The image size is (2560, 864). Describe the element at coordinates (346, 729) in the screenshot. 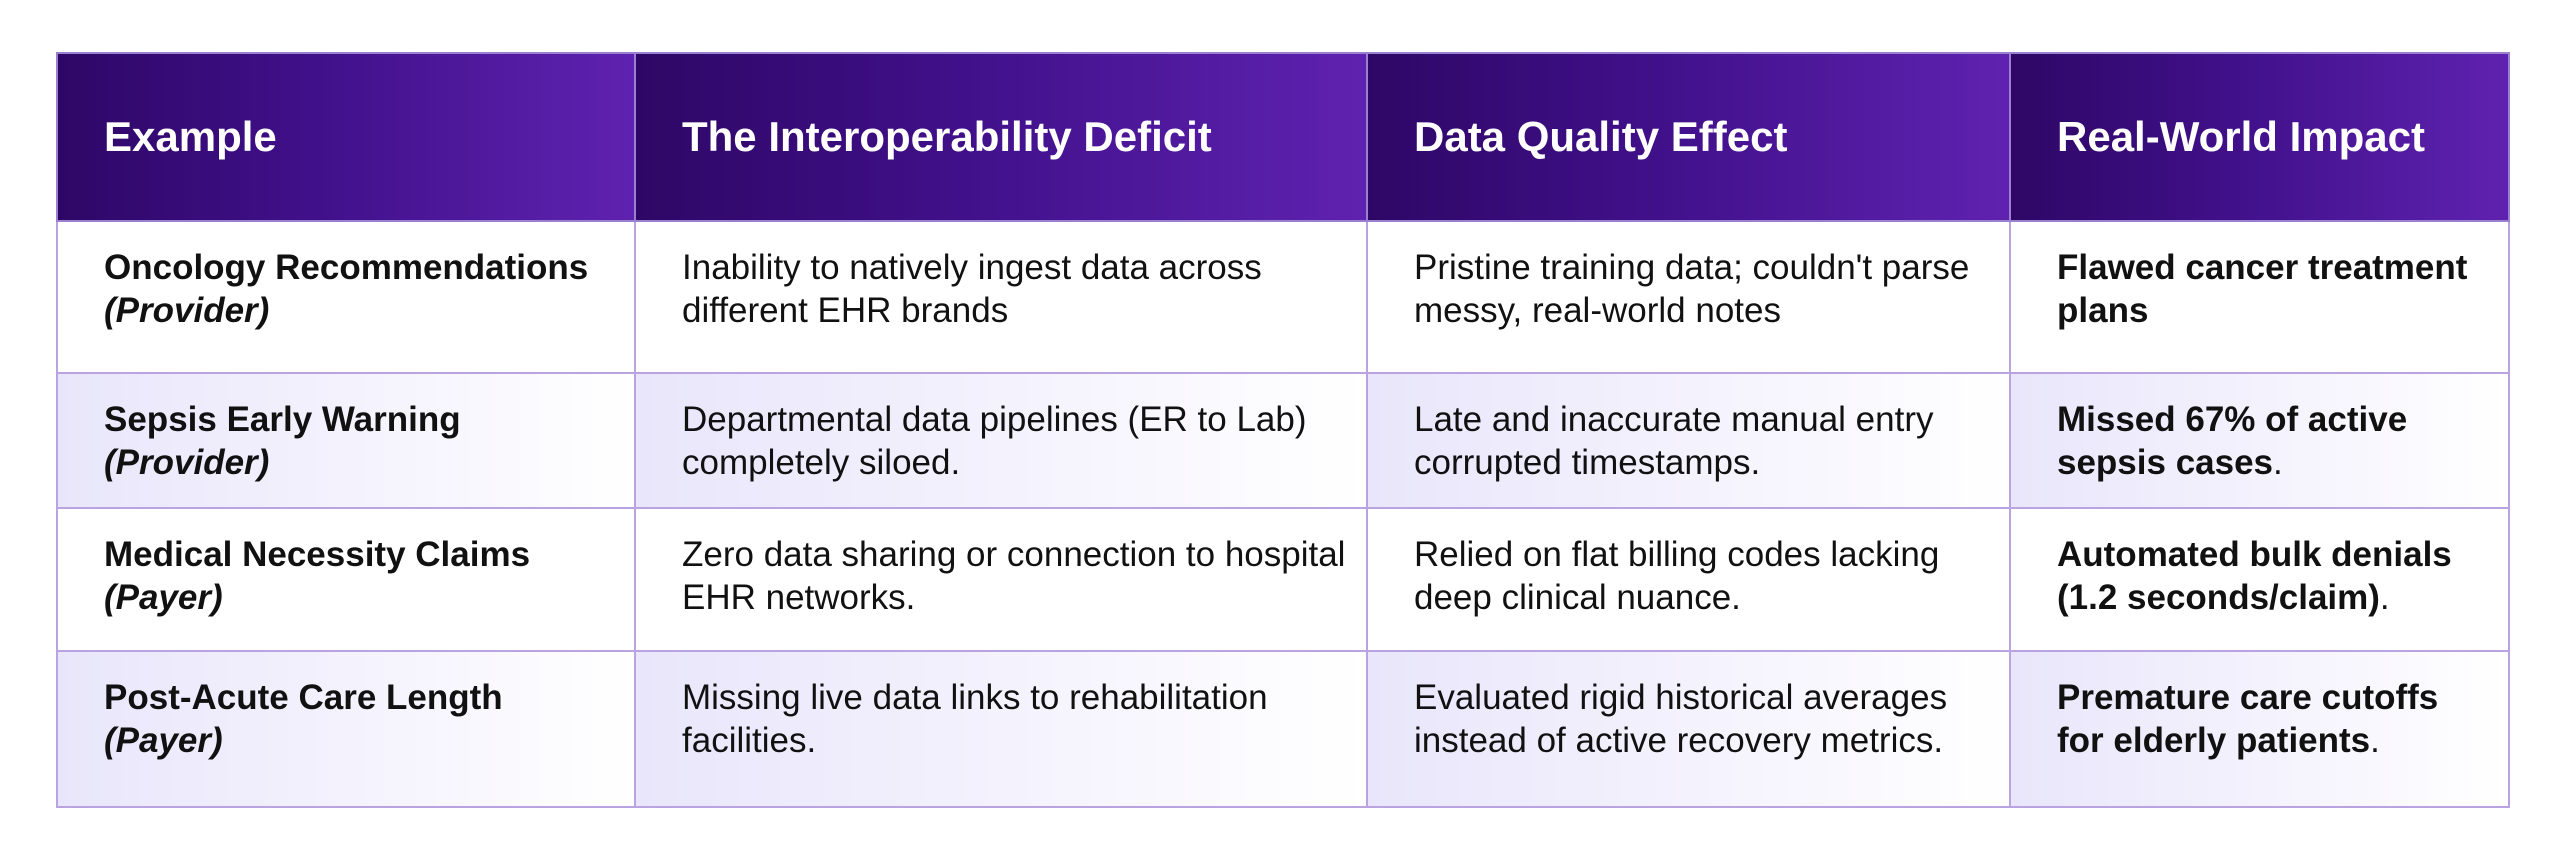

I see `example-cell: Post-Acute Care Length (Payer)` at that location.